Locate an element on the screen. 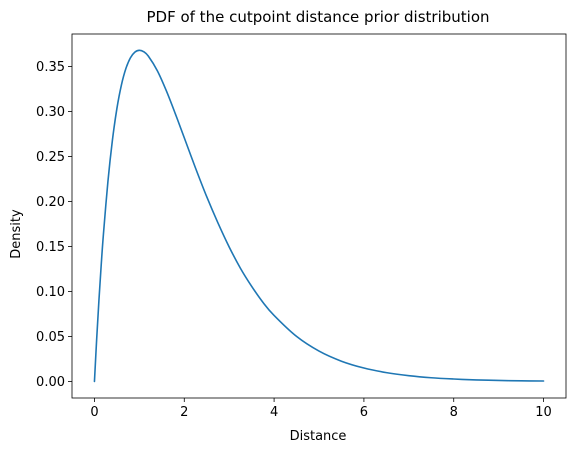 This screenshot has width=576, height=453. y-tick-label: 0.20 is located at coordinates (50, 202).